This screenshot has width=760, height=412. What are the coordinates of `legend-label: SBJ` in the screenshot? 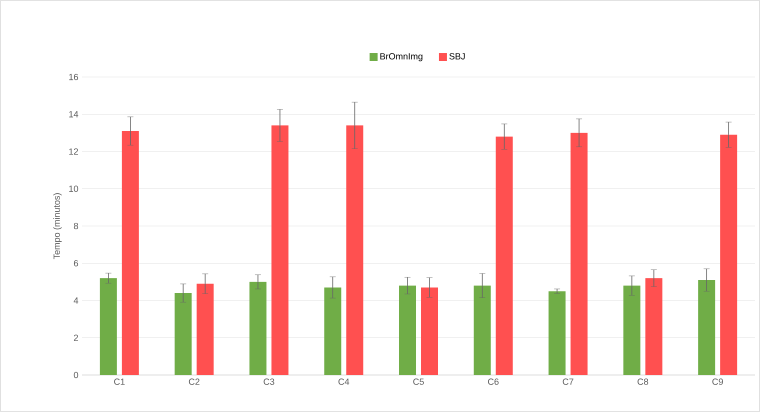 It's located at (457, 56).